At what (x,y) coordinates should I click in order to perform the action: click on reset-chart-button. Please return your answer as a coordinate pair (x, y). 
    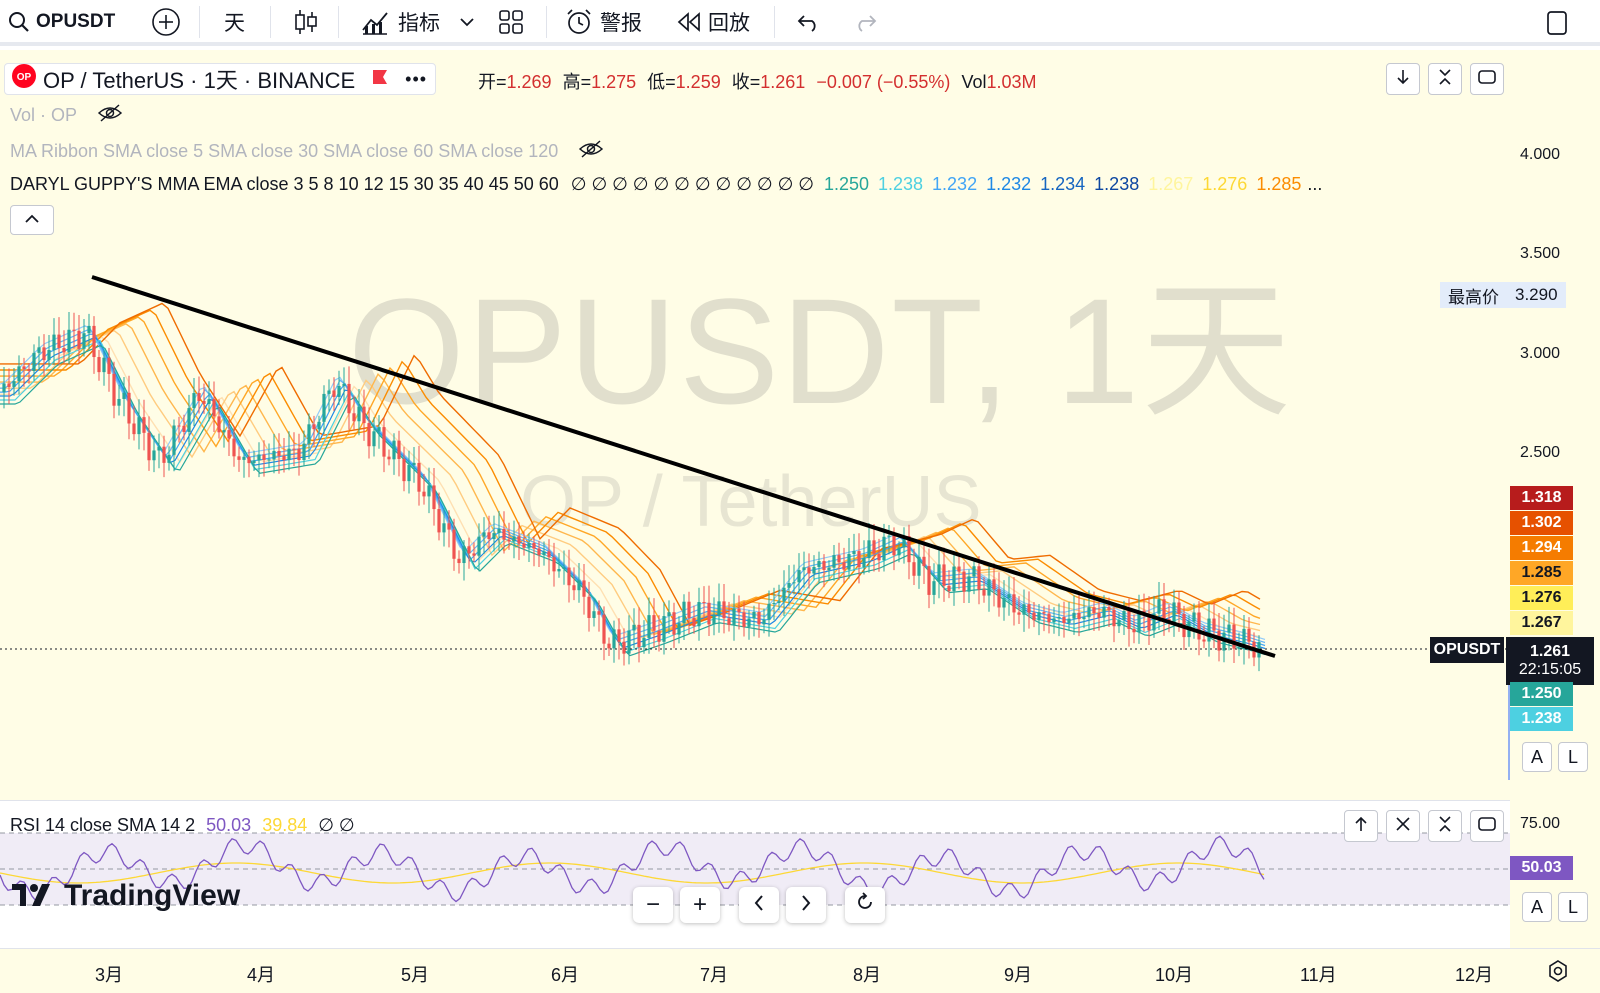
    Looking at the image, I should click on (865, 905).